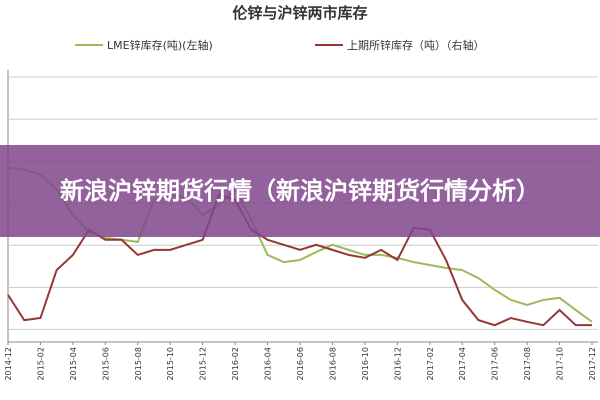 This screenshot has width=600, height=400. What do you see at coordinates (268, 363) in the screenshot?
I see `x-tick-label: 2016-04` at bounding box center [268, 363].